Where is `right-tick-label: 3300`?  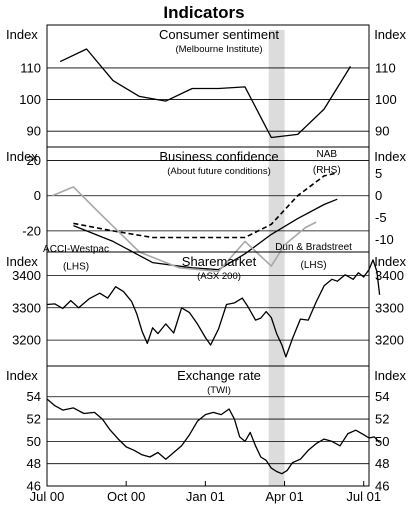 right-tick-label: 3300 is located at coordinates (389, 307).